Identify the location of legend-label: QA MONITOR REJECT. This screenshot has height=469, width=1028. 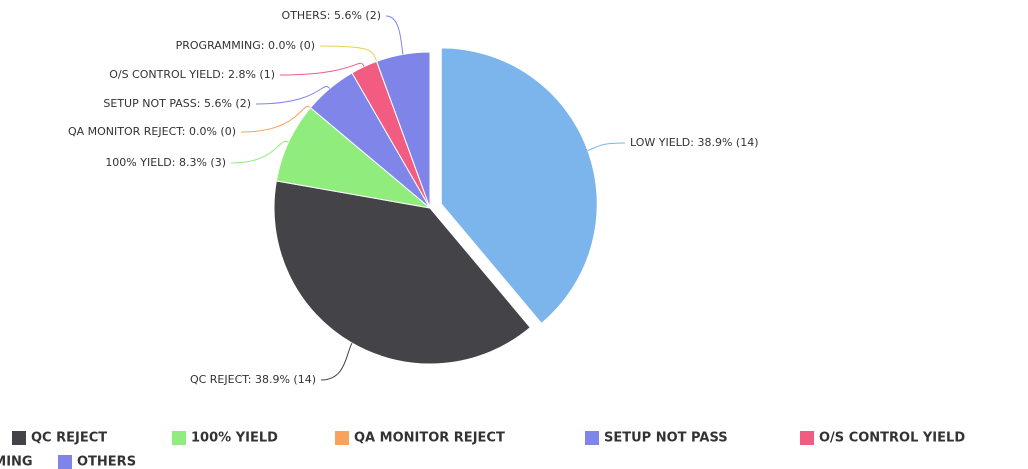
(429, 438).